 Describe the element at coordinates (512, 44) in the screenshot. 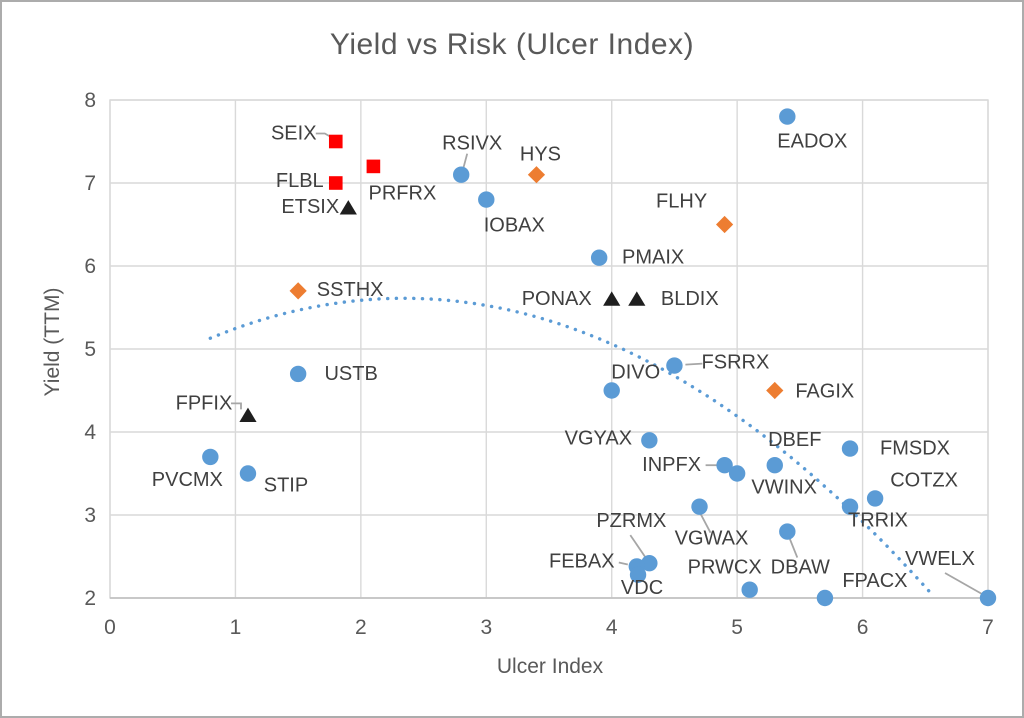

I see `chart-title: Yield vs Risk (Ulcer Index)` at that location.